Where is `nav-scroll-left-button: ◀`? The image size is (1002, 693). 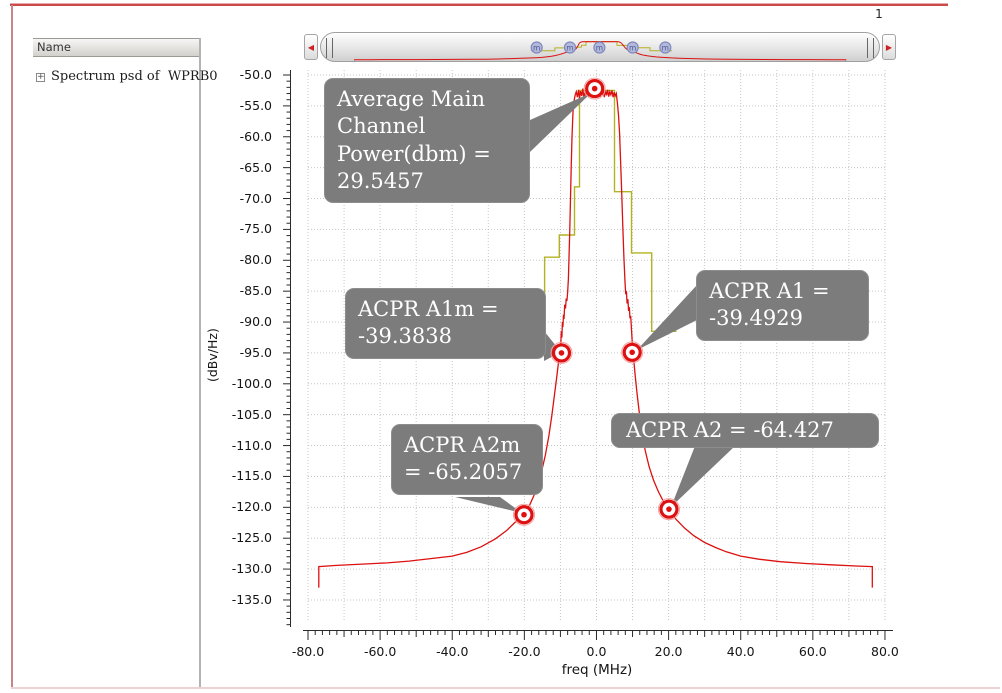
nav-scroll-left-button: ◀ is located at coordinates (311, 47).